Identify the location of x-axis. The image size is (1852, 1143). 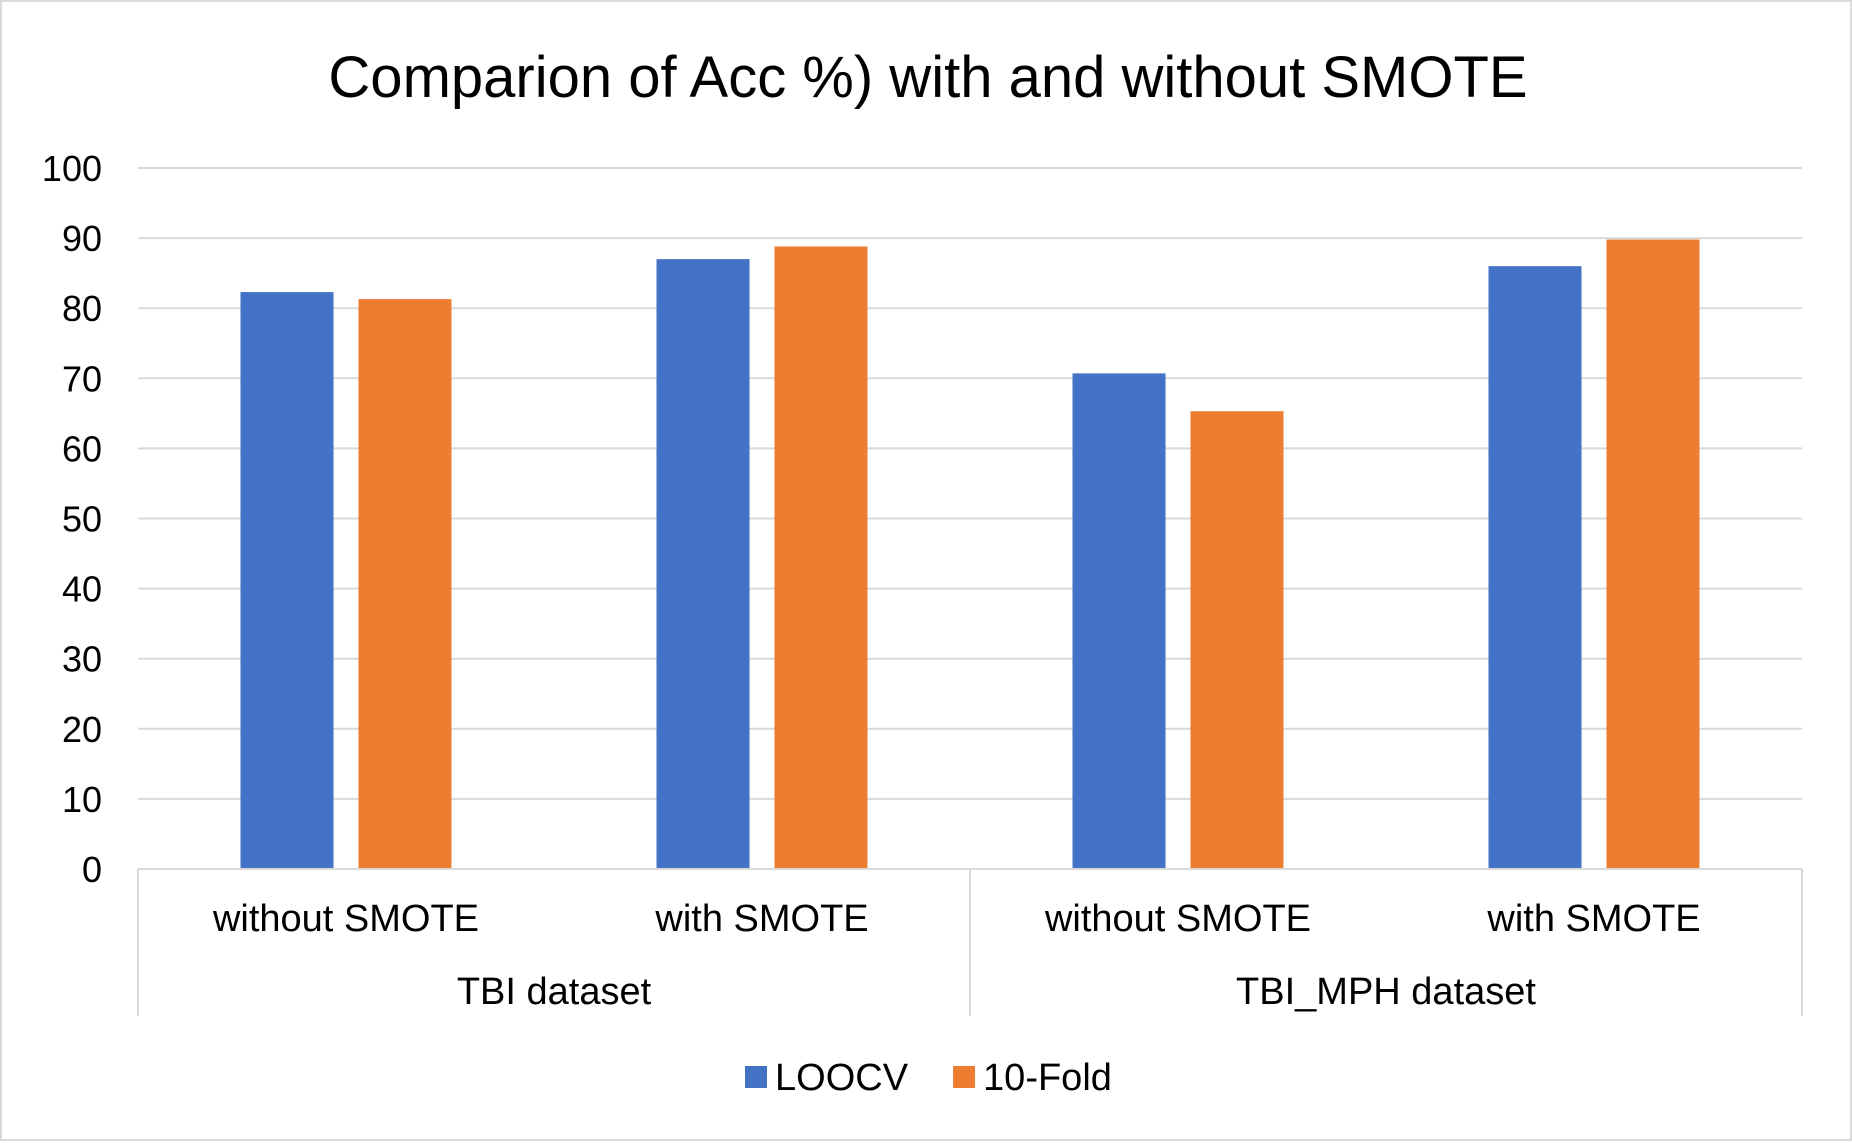
(970, 942).